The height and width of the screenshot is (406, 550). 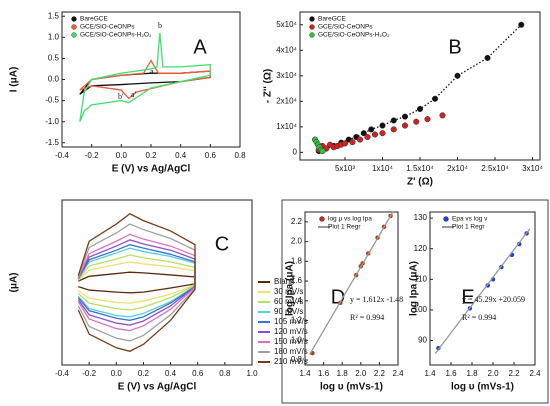 What do you see at coordinates (297, 300) in the screenshot?
I see `y-tick-label: 1.4` at bounding box center [297, 300].